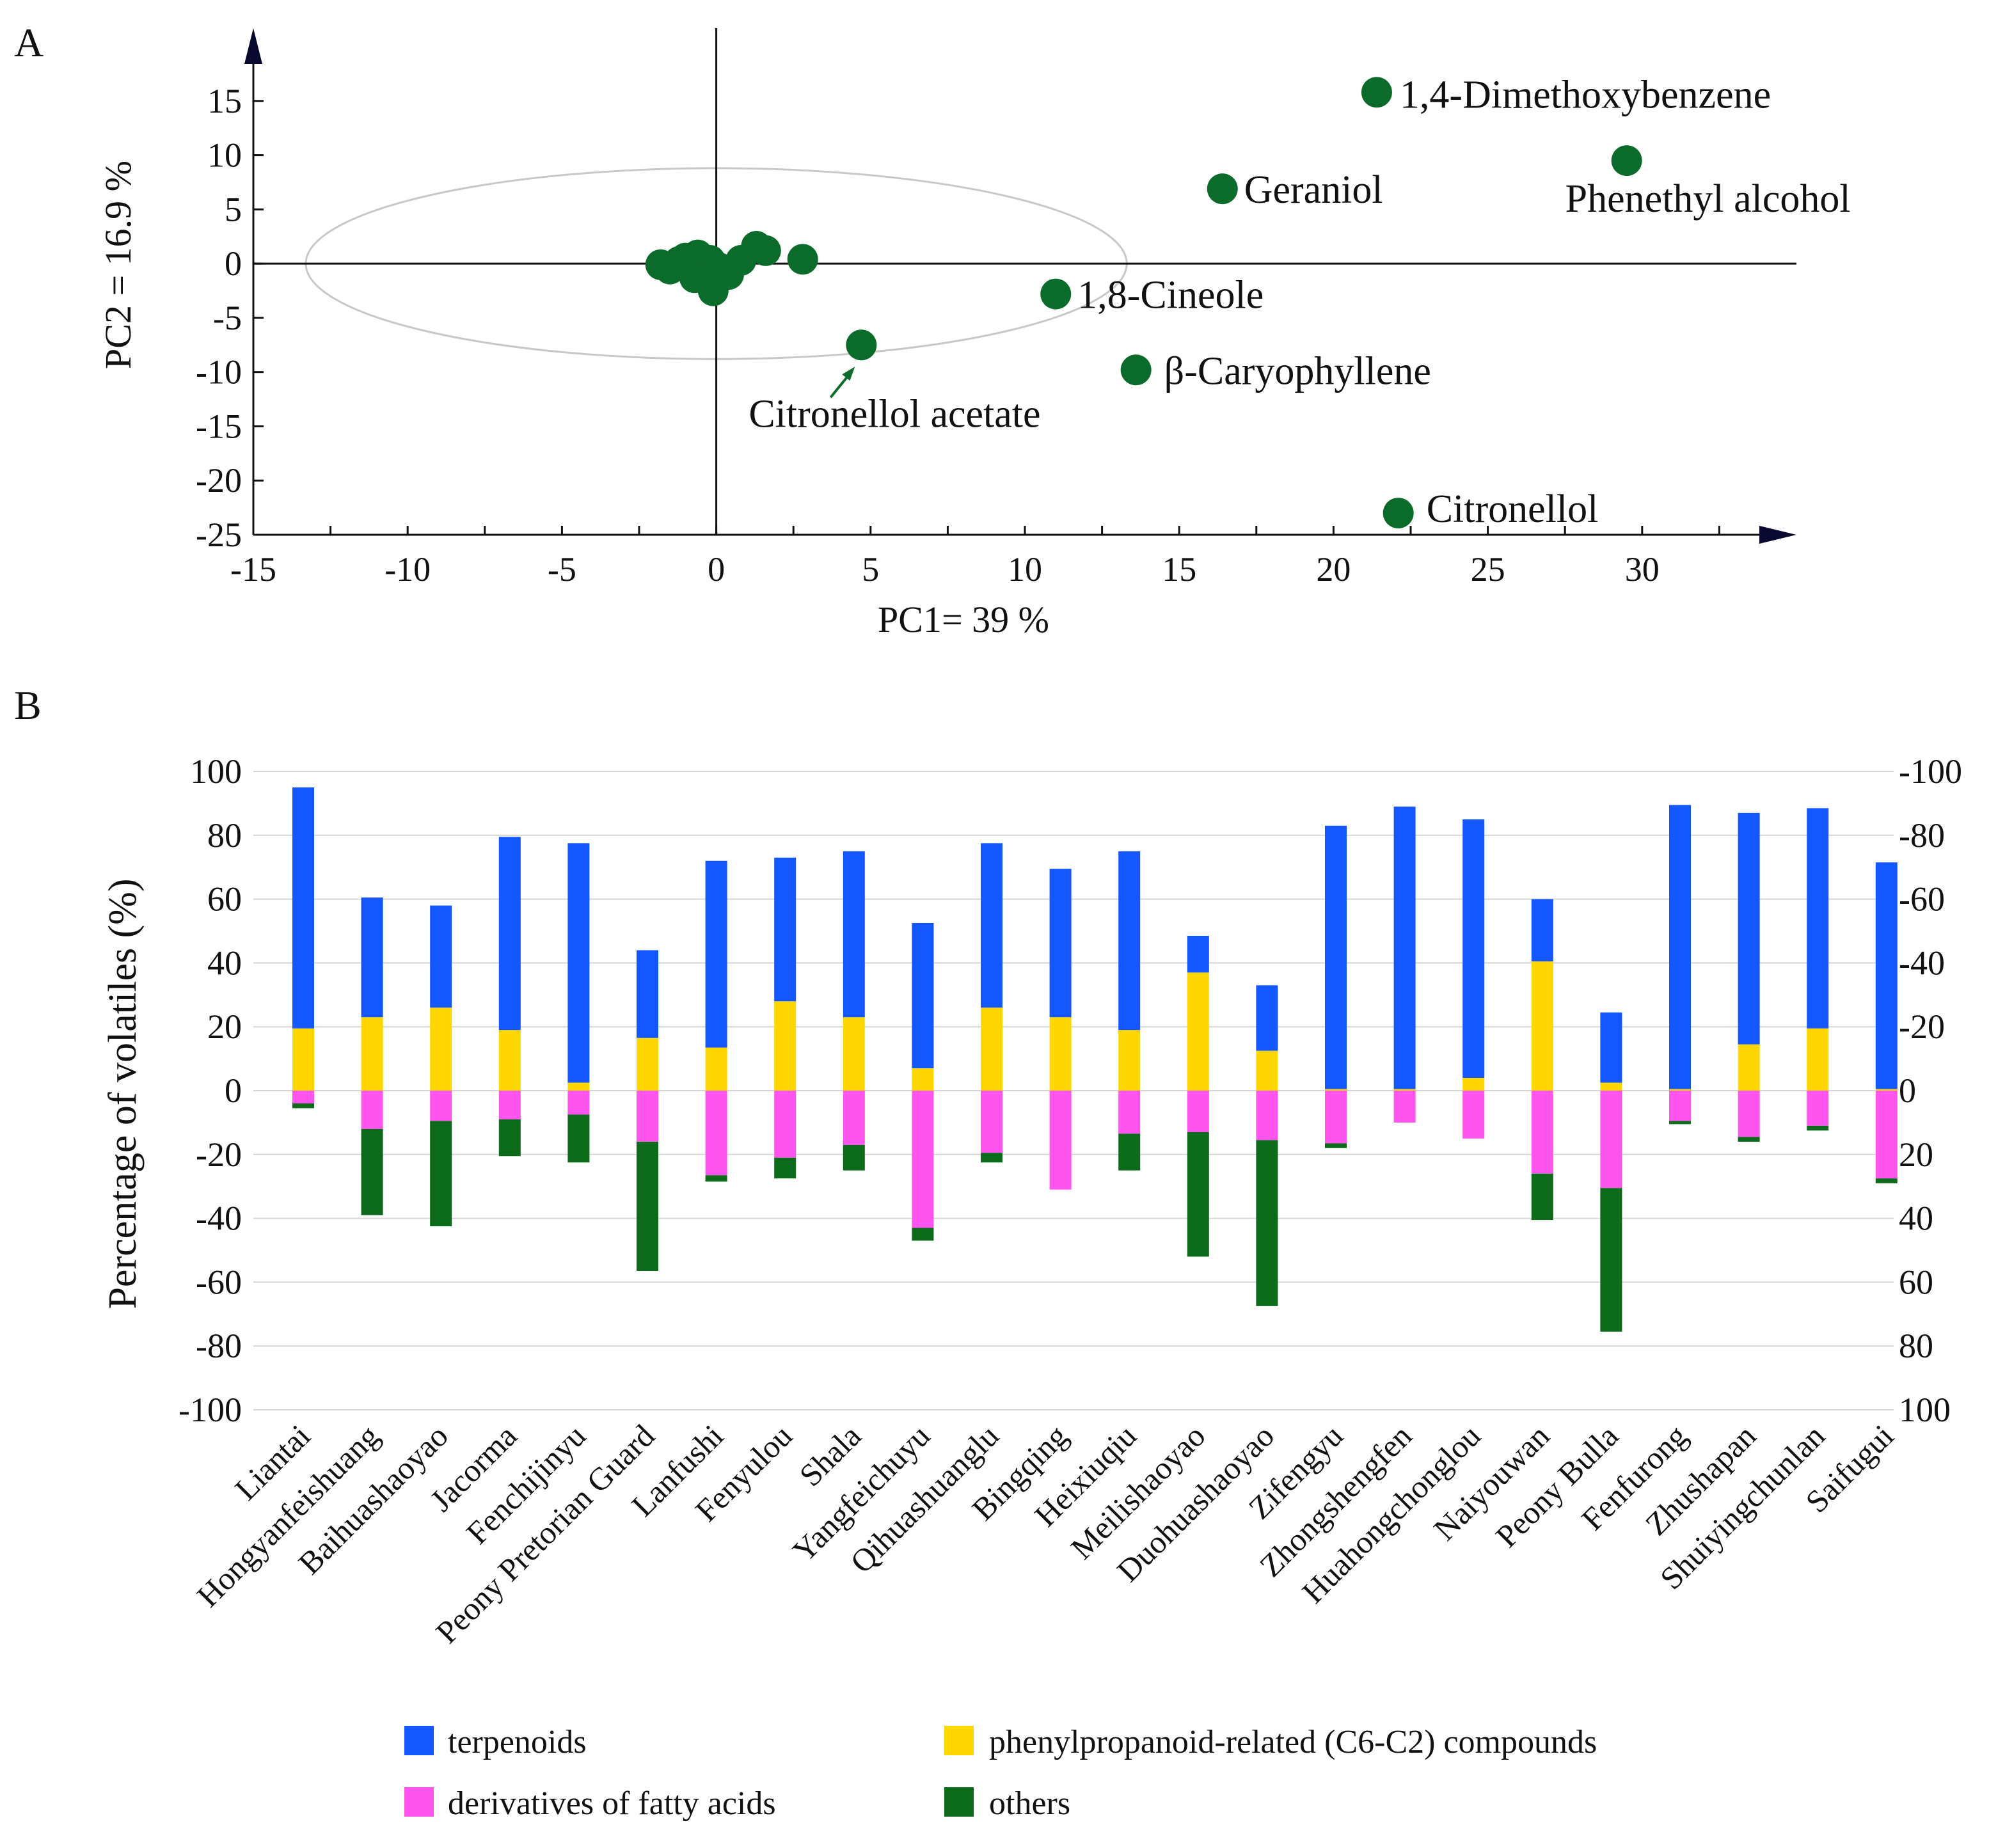 This screenshot has width=2005, height=1848. Describe the element at coordinates (28, 705) in the screenshot. I see `panel-b-label: B` at that location.